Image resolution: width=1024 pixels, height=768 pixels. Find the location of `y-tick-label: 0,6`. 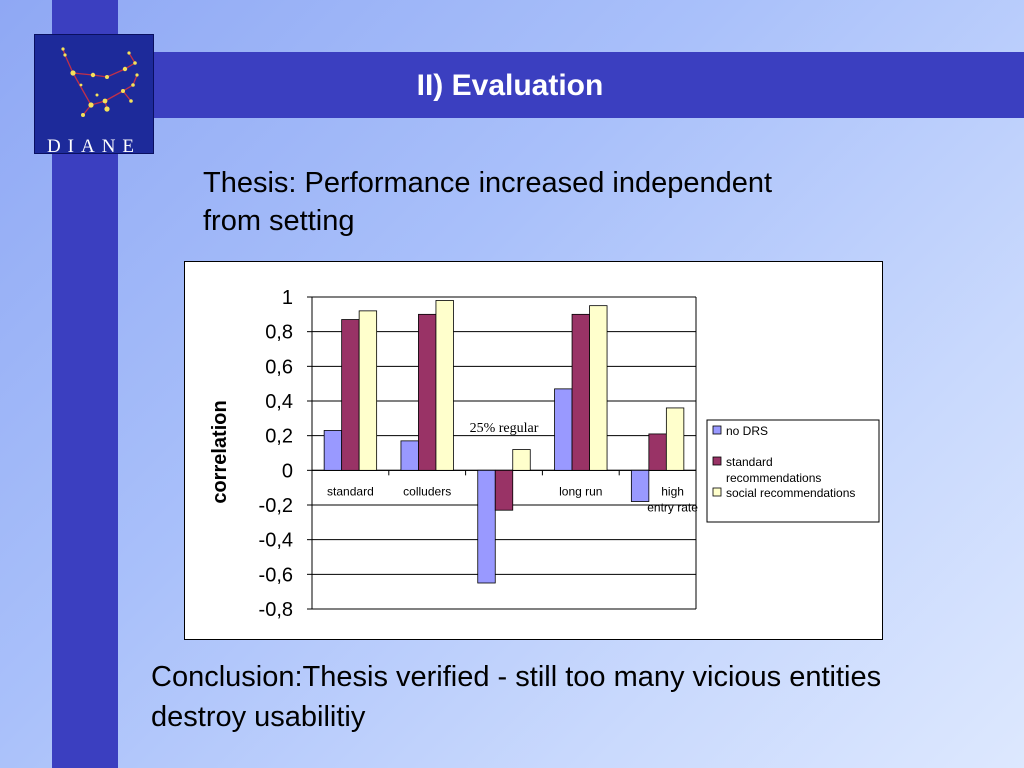

y-tick-label: 0,6 is located at coordinates (279, 367).